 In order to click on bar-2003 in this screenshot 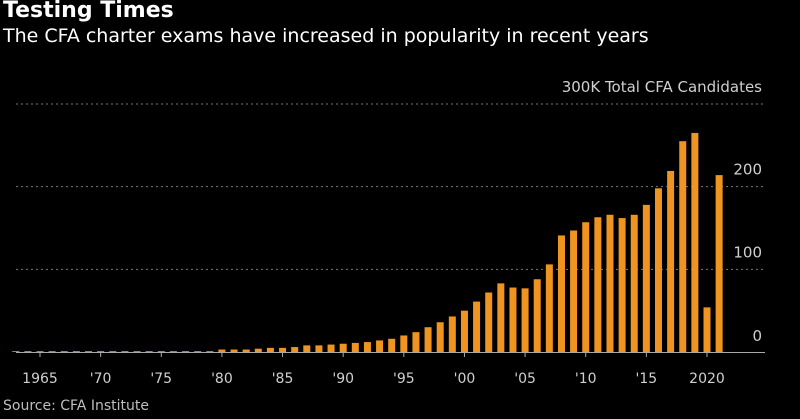, I will do `click(501, 317)`.